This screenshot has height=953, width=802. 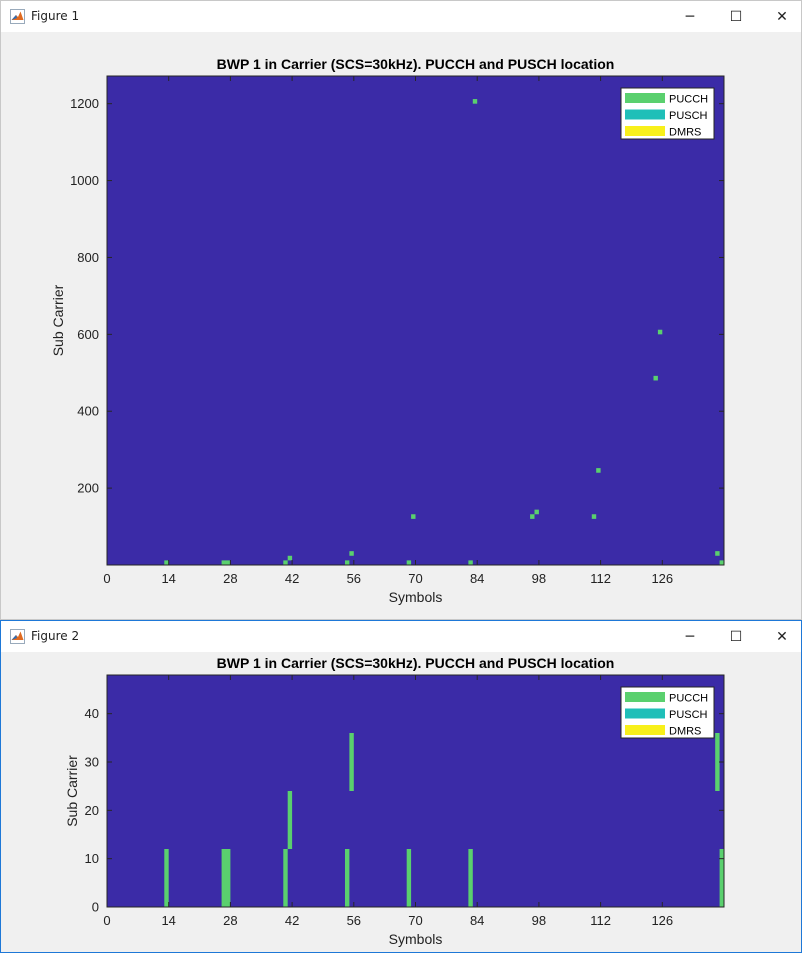 I want to click on y-tick-label: 800, so click(x=88, y=257).